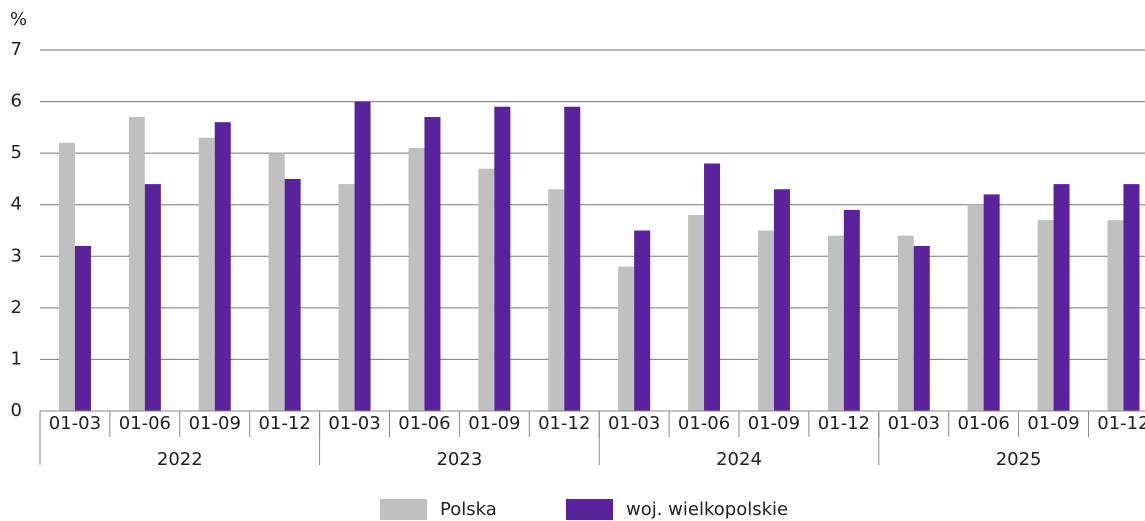 The image size is (1145, 521). What do you see at coordinates (16, 307) in the screenshot?
I see `y-tick-label: 2` at bounding box center [16, 307].